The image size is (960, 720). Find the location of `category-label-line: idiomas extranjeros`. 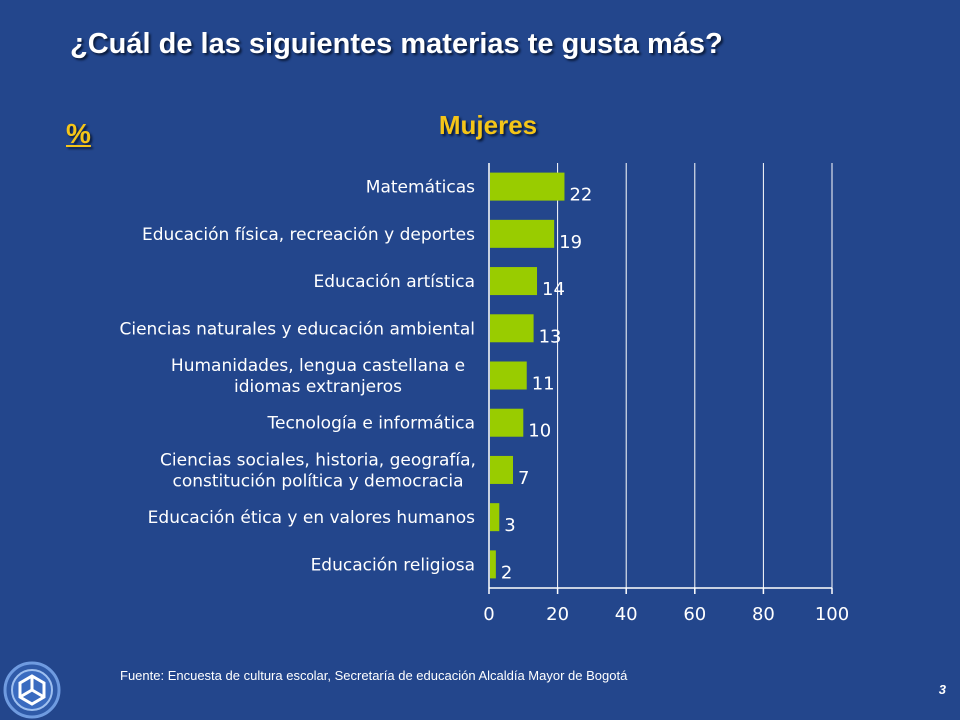

category-label-line: idiomas extranjeros is located at coordinates (318, 387).